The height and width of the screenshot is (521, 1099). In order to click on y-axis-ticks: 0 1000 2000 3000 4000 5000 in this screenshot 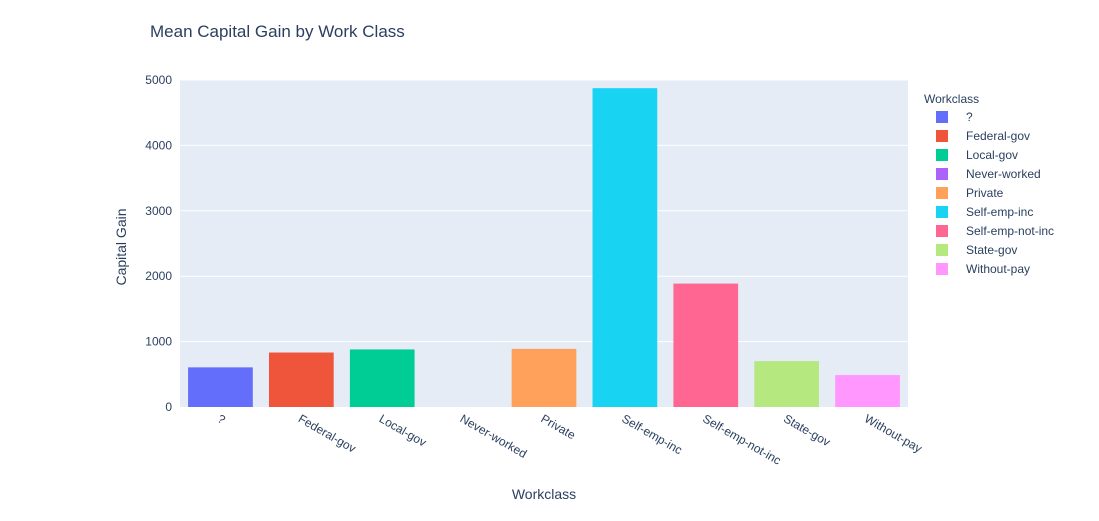, I will do `click(158, 243)`.